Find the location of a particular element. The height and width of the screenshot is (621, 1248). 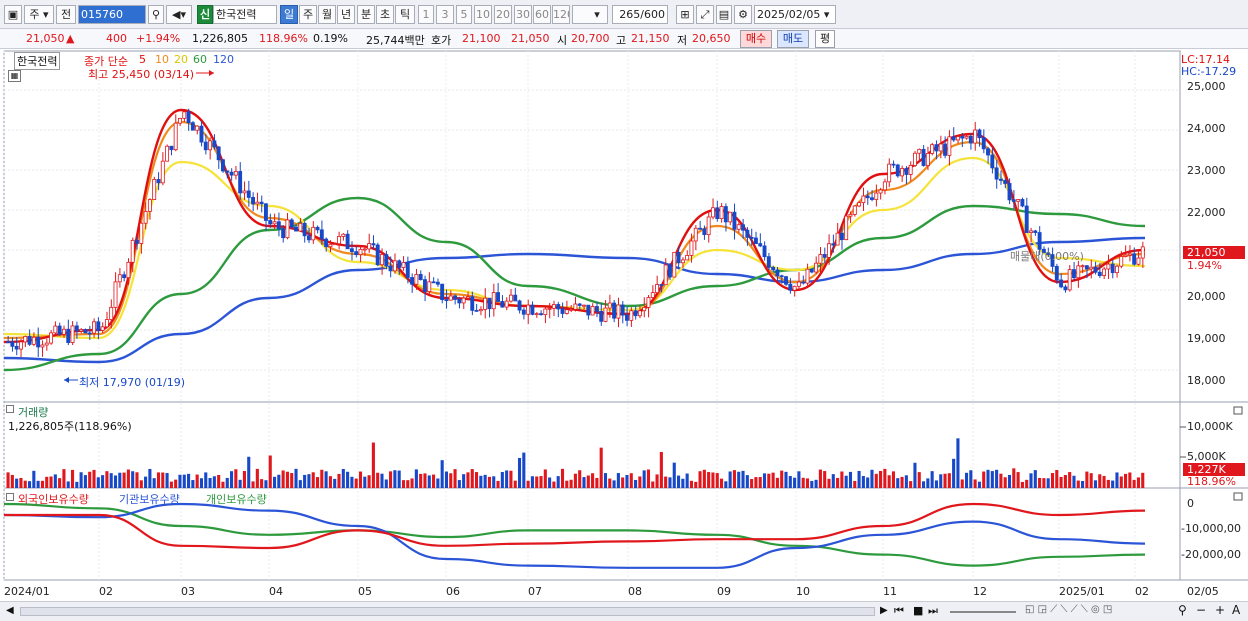

zoom-slider is located at coordinates (983, 612).